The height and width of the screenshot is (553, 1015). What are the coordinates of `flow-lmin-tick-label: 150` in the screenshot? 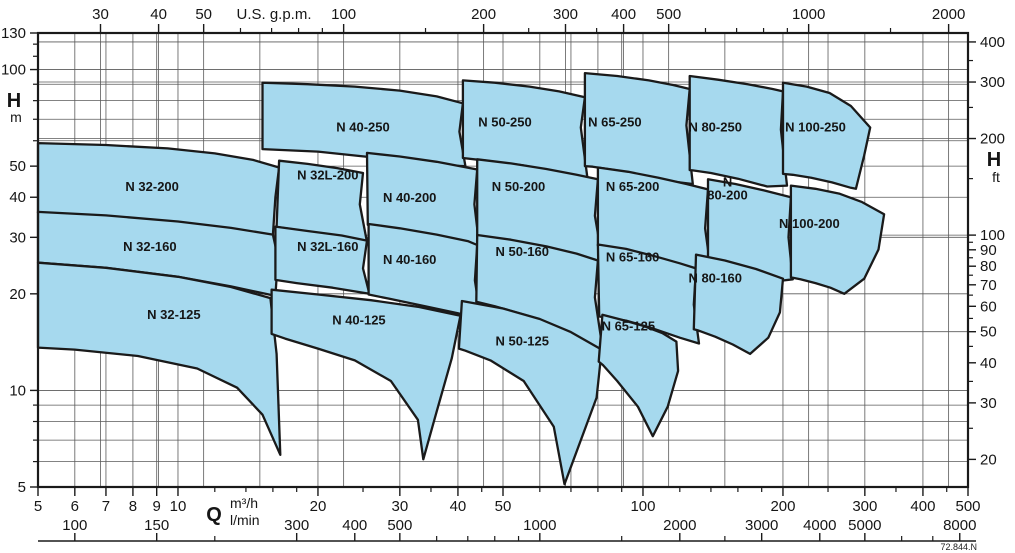 It's located at (156, 525).